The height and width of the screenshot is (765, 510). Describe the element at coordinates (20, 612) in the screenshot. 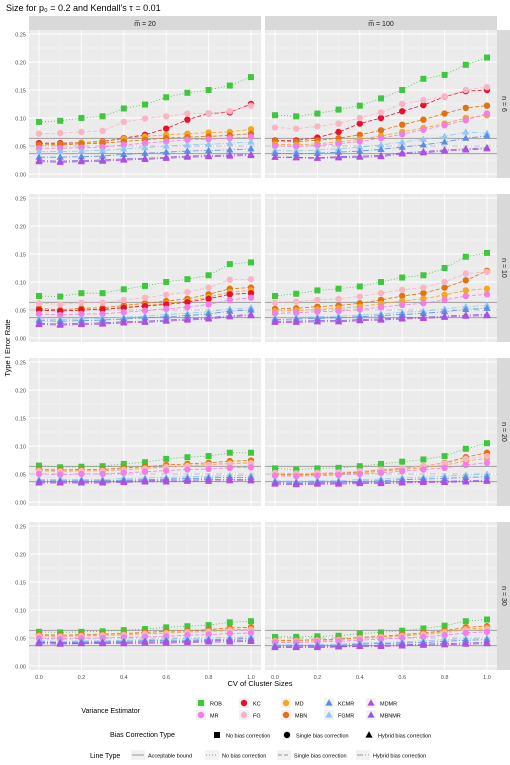

I see `y-tick-label: 0.10` at that location.